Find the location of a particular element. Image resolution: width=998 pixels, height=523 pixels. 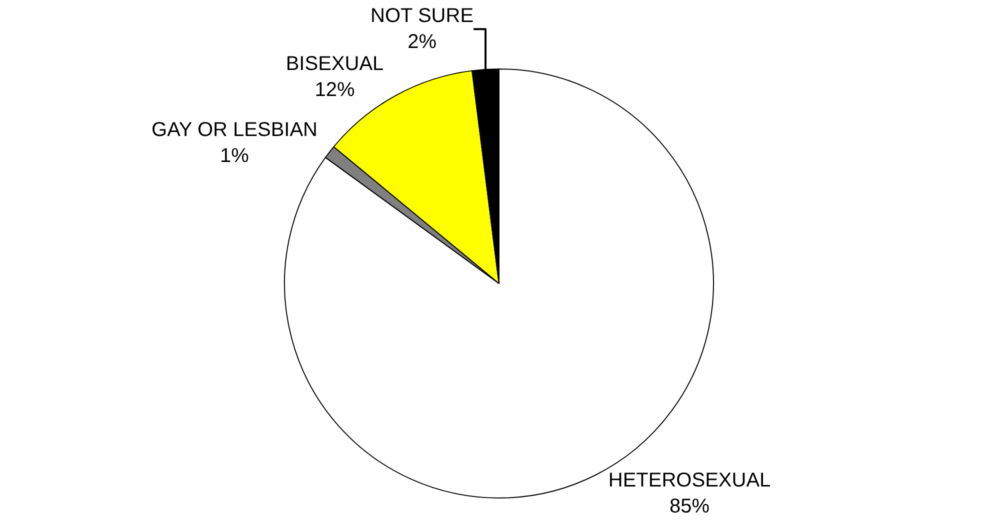

data-label: 1% is located at coordinates (235, 156).